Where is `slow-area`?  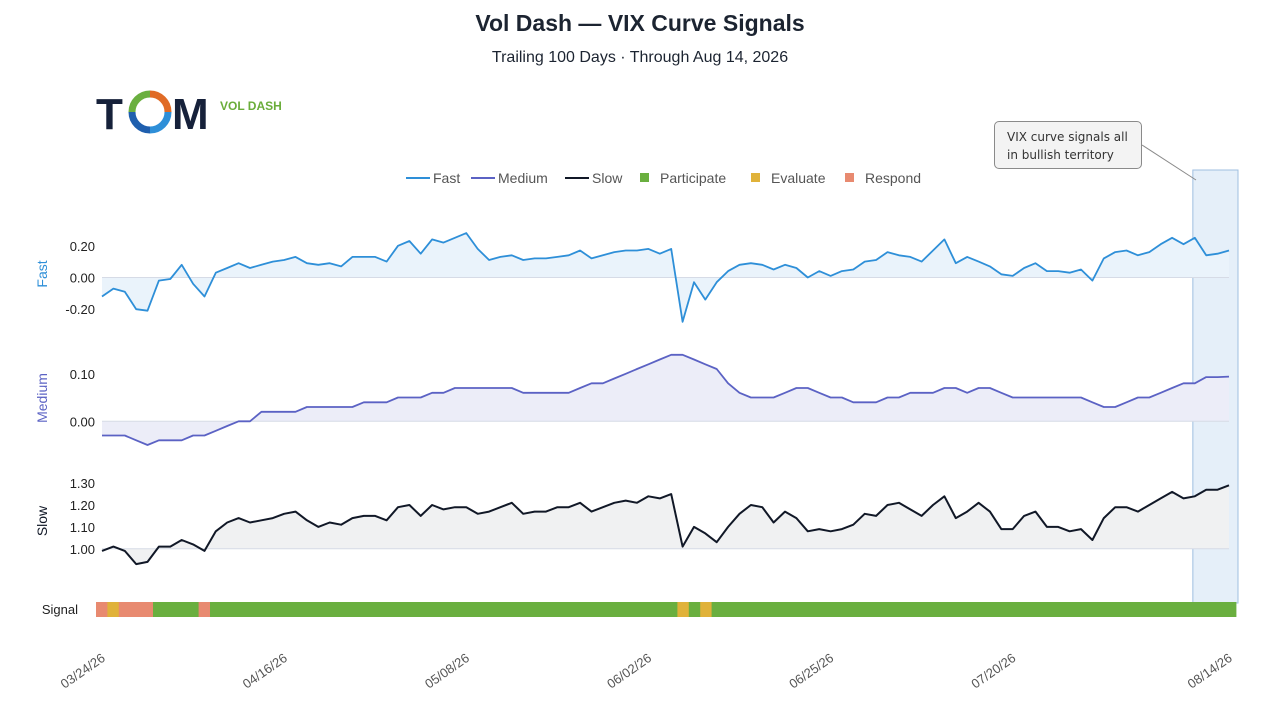 slow-area is located at coordinates (665, 525).